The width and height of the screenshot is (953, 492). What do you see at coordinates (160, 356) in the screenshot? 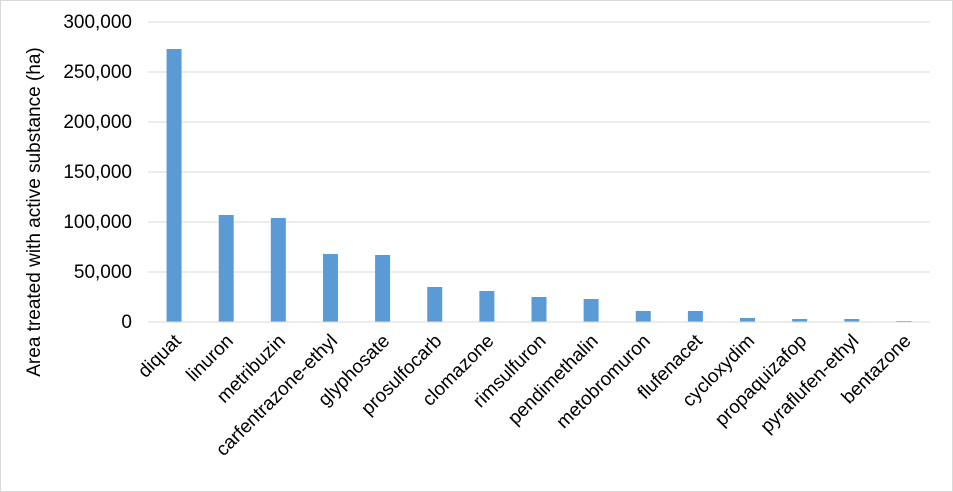
I see `x-tick-label: diquat` at bounding box center [160, 356].